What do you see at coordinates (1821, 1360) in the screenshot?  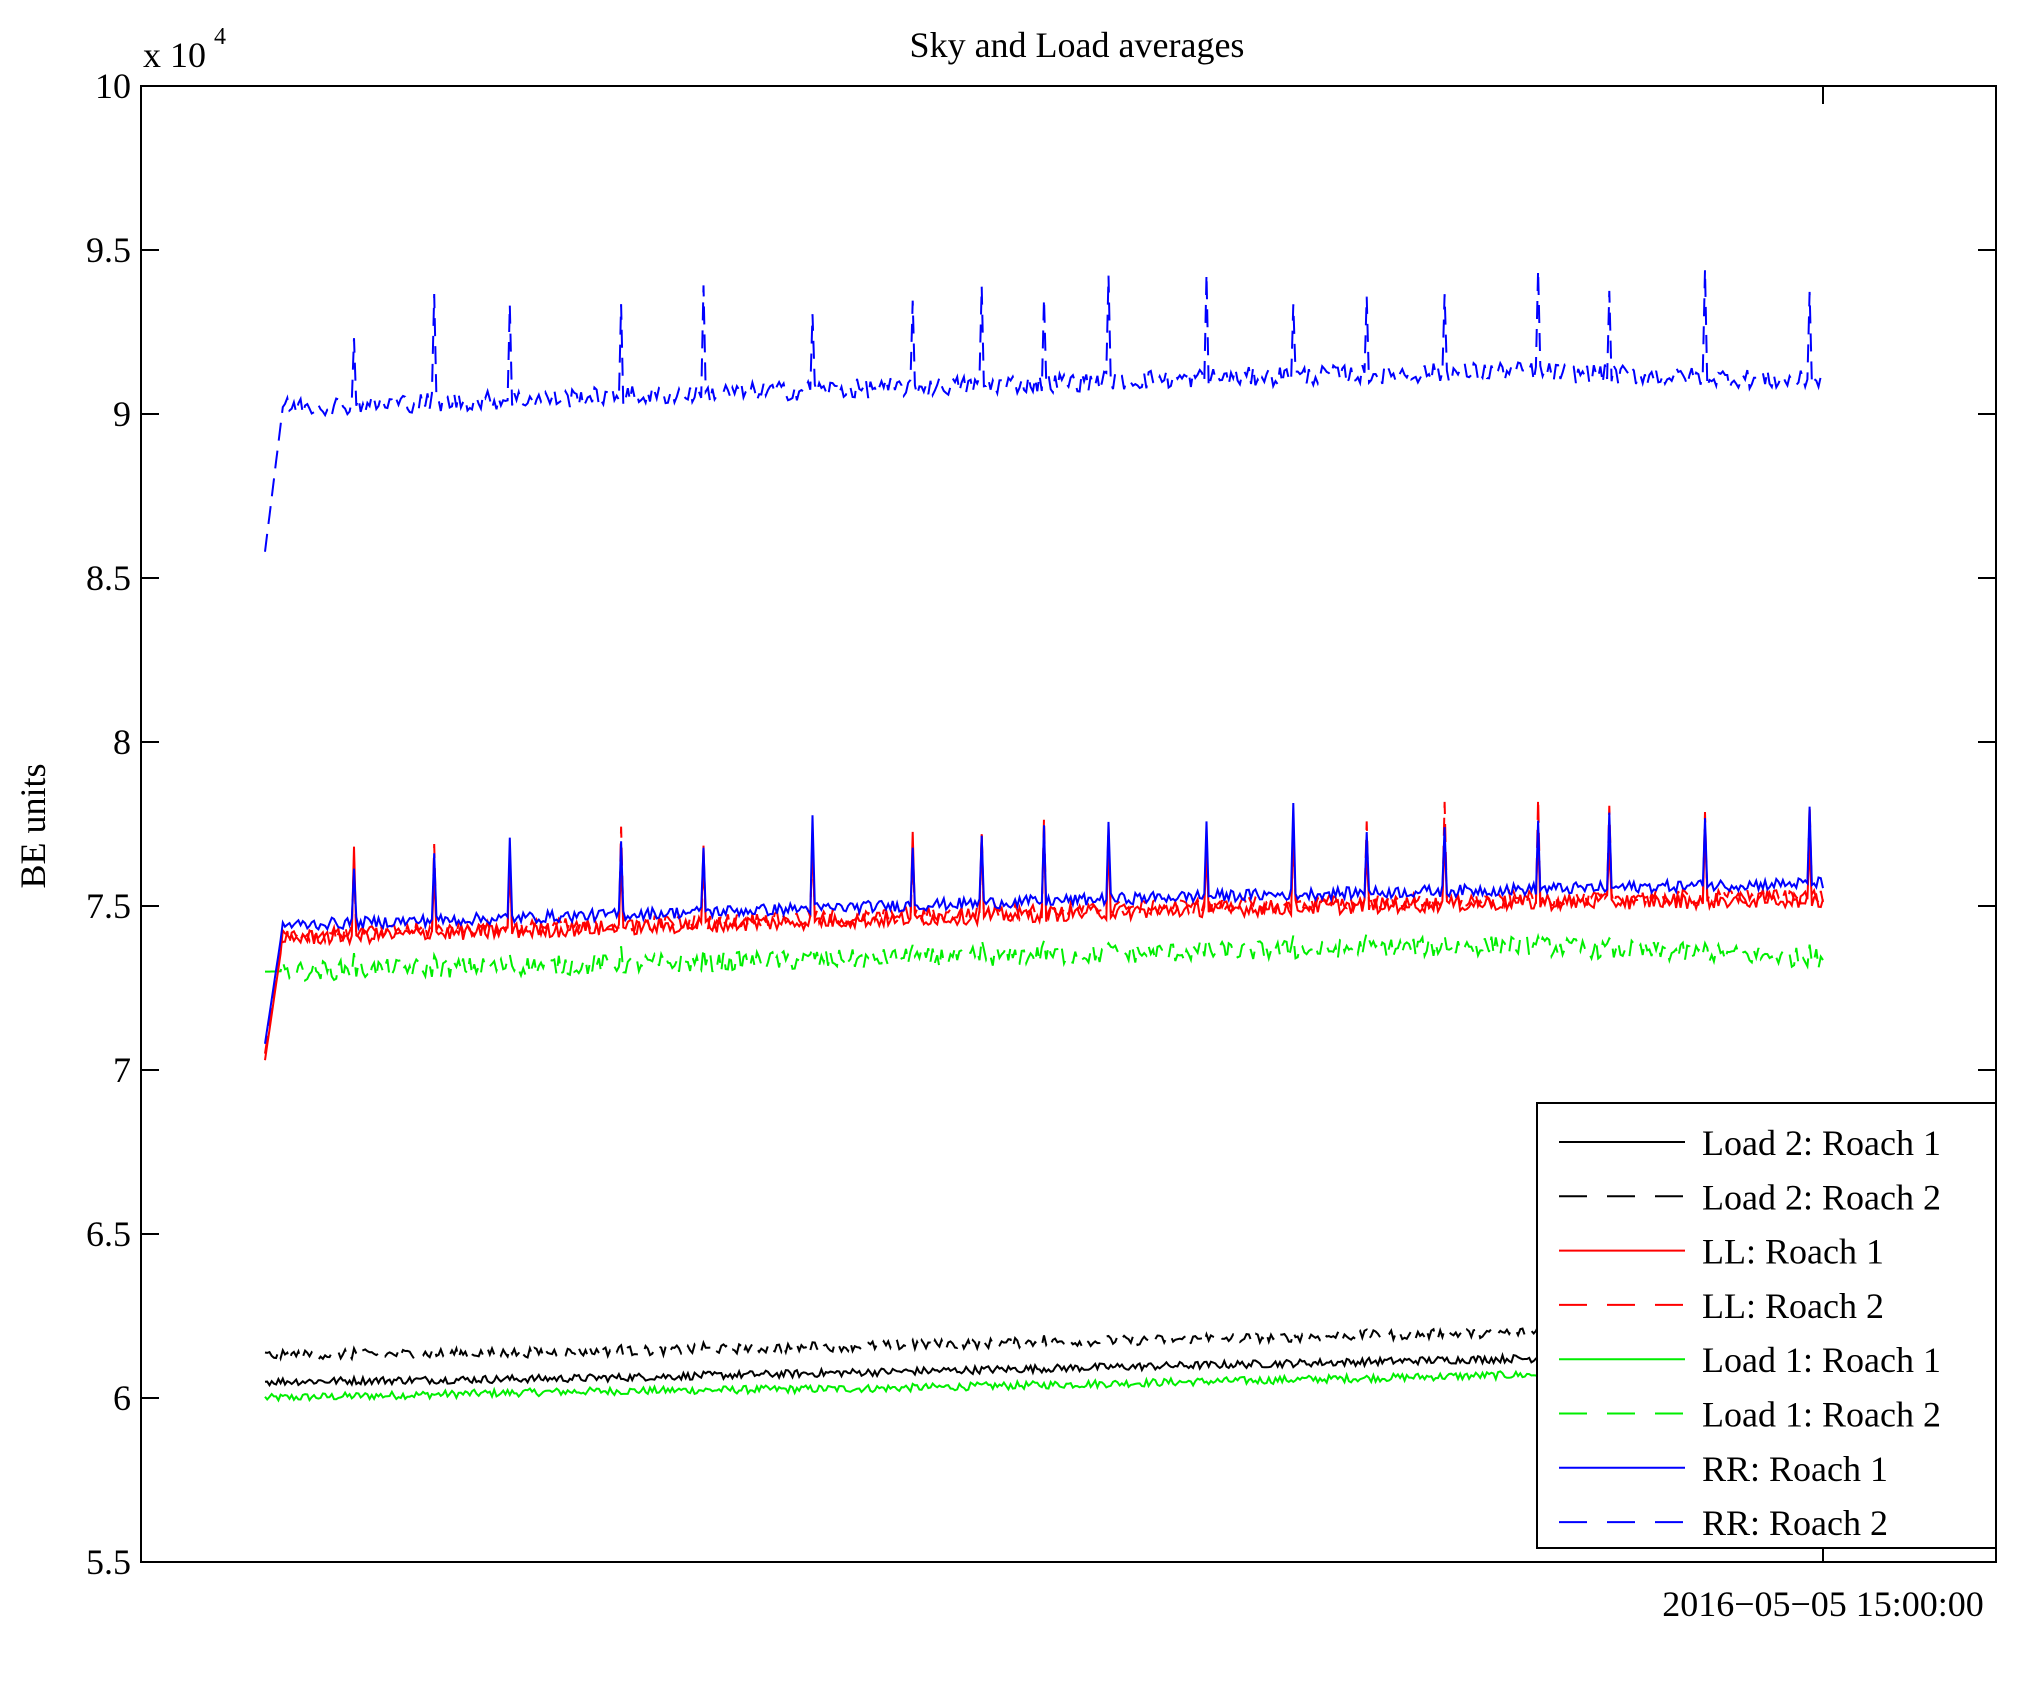 I see `legend-label: Load 1: Roach 1` at bounding box center [1821, 1360].